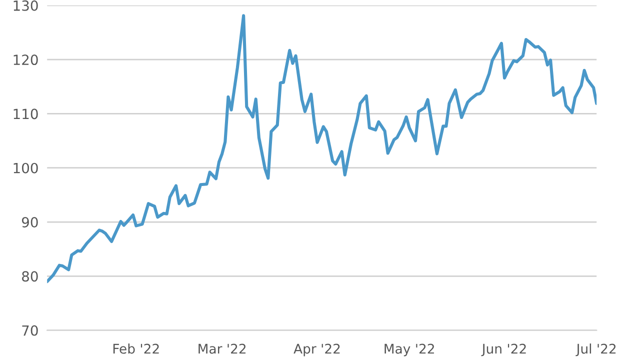 Image resolution: width=628 pixels, height=361 pixels. What do you see at coordinates (222, 349) in the screenshot?
I see `x-tick-label: Mar '22` at bounding box center [222, 349].